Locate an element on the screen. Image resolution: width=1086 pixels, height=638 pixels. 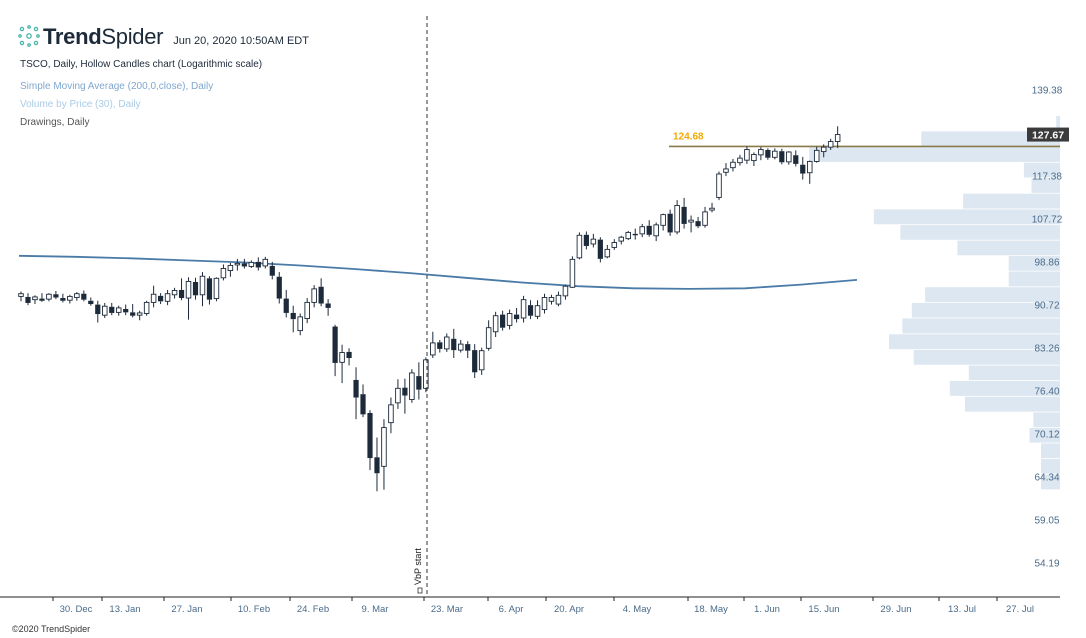
x-tick-label: 27. Jul is located at coordinates (1020, 609).